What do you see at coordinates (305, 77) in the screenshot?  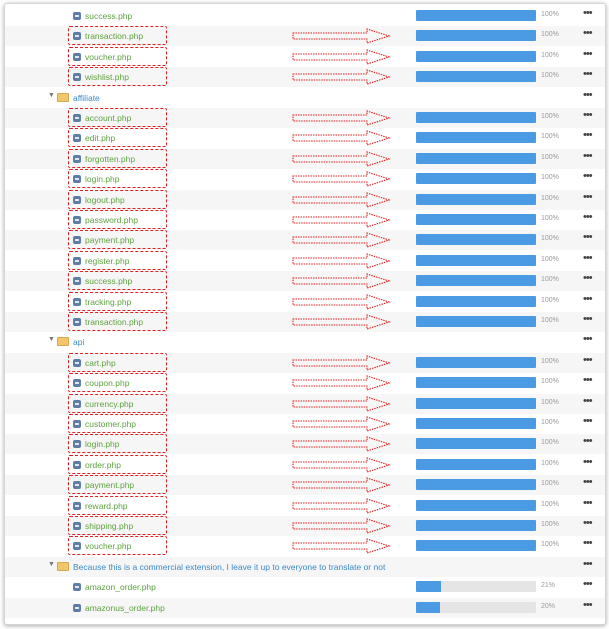 I see `file-row: wishlist.php 100% •••` at bounding box center [305, 77].